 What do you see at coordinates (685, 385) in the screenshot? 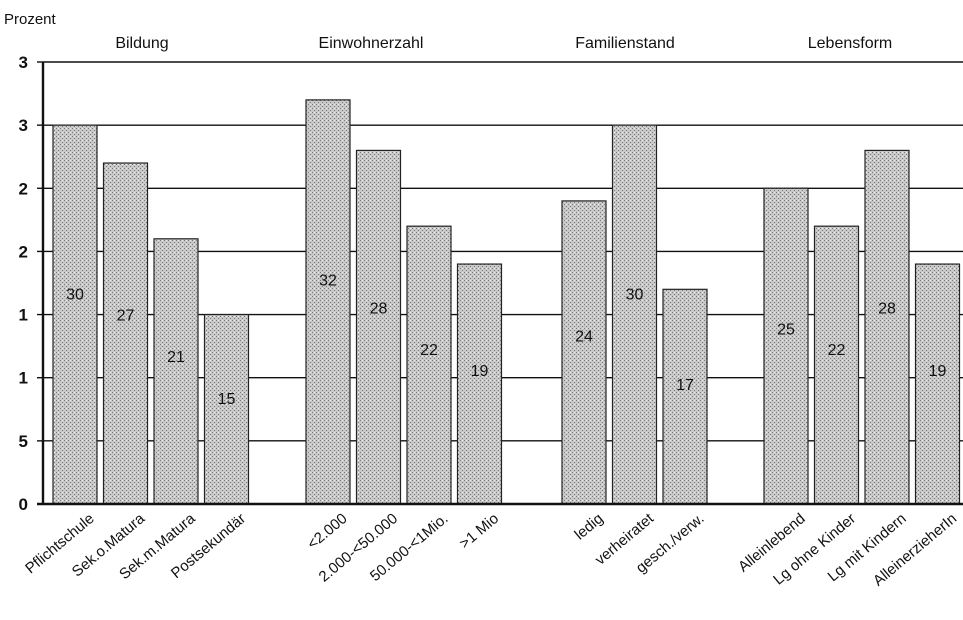
I see `data-label: 17` at bounding box center [685, 385].